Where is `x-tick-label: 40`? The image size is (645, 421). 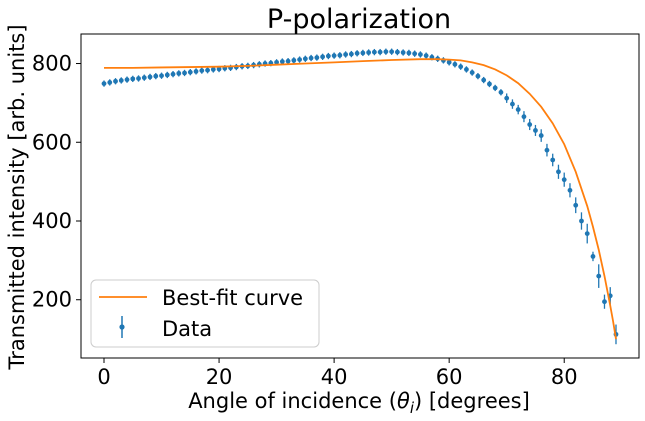
x-tick-label: 40 is located at coordinates (334, 377).